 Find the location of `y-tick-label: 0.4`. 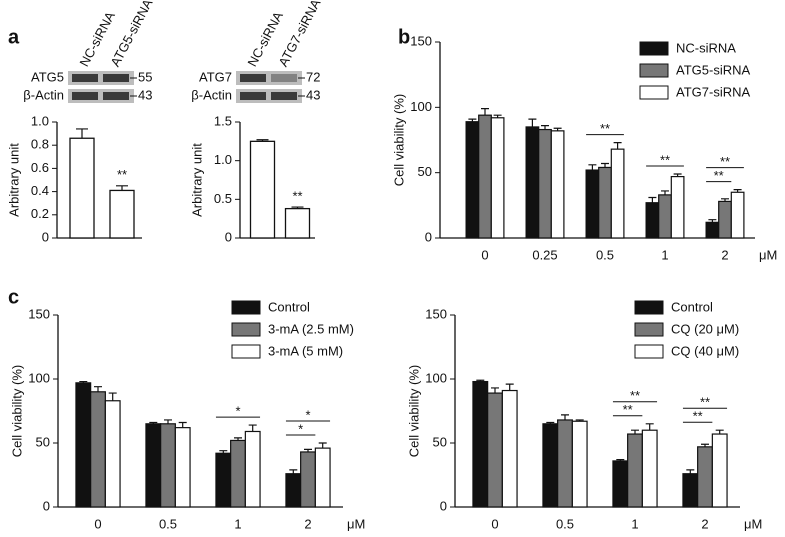

y-tick-label: 0.4 is located at coordinates (40, 190).